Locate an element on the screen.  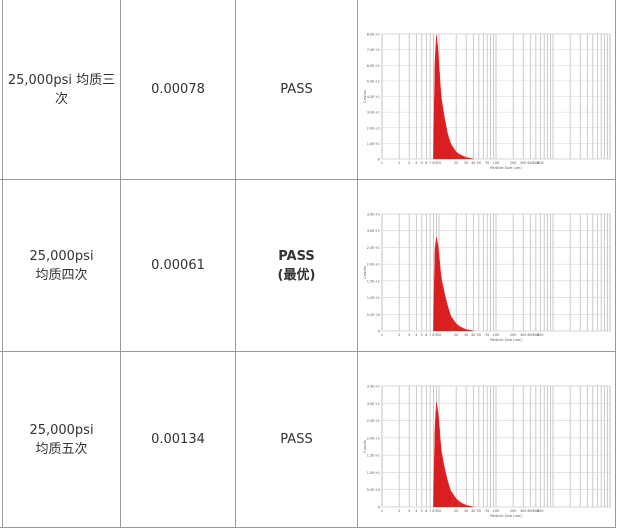
value-cell: 0.00078 is located at coordinates (178, 89).